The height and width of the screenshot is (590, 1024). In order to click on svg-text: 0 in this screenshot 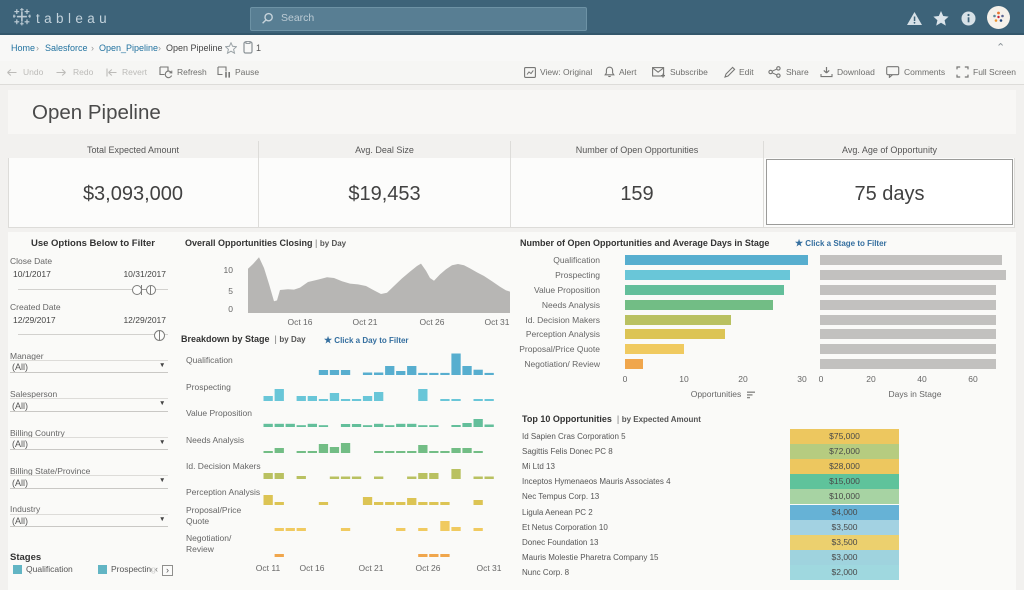, I will do `click(230, 309)`.